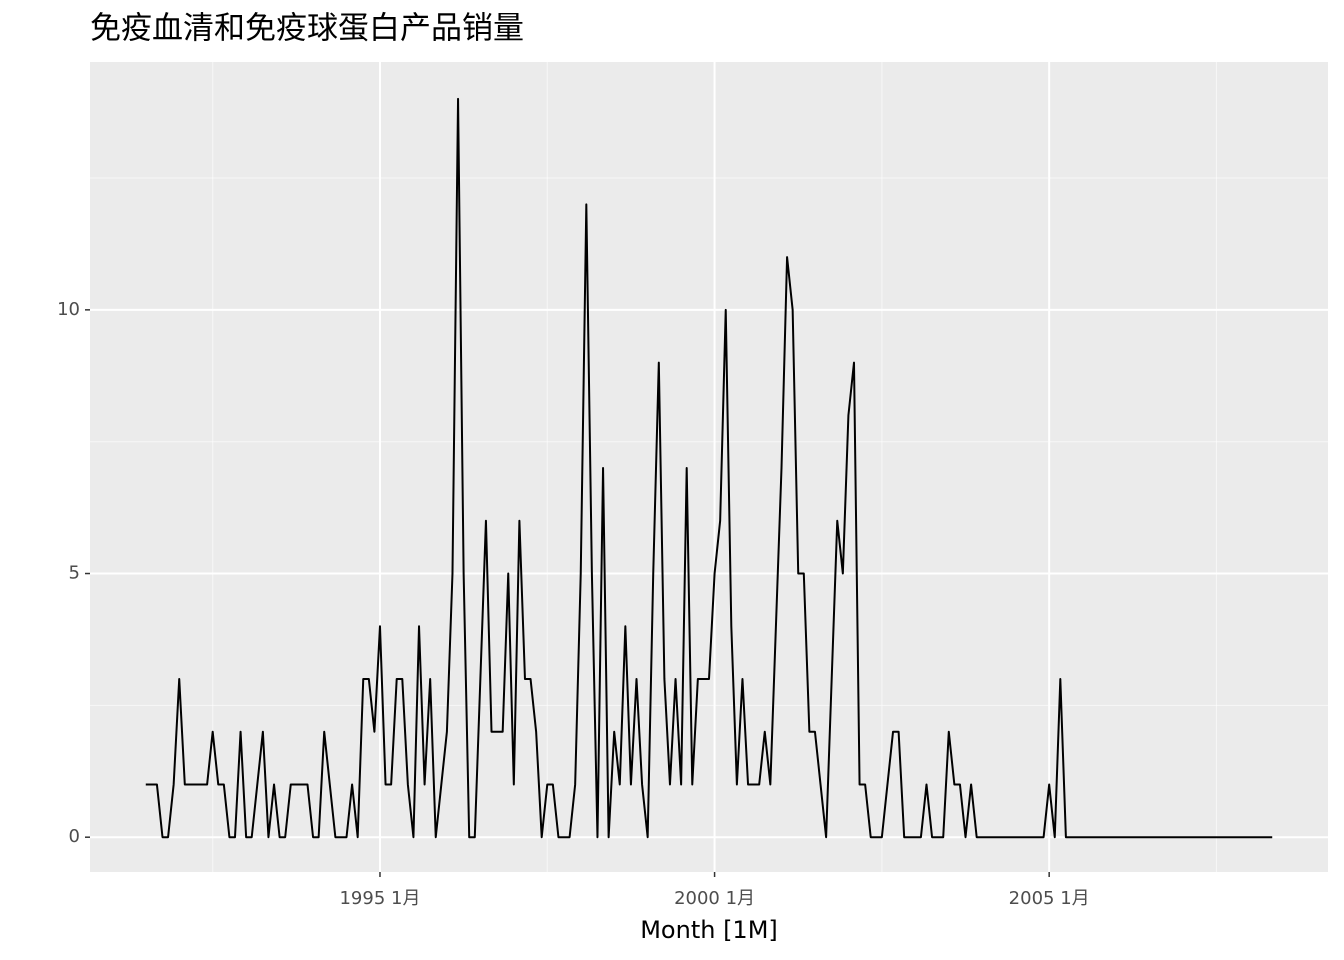  I want to click on y-tick-label: 5, so click(74, 573).